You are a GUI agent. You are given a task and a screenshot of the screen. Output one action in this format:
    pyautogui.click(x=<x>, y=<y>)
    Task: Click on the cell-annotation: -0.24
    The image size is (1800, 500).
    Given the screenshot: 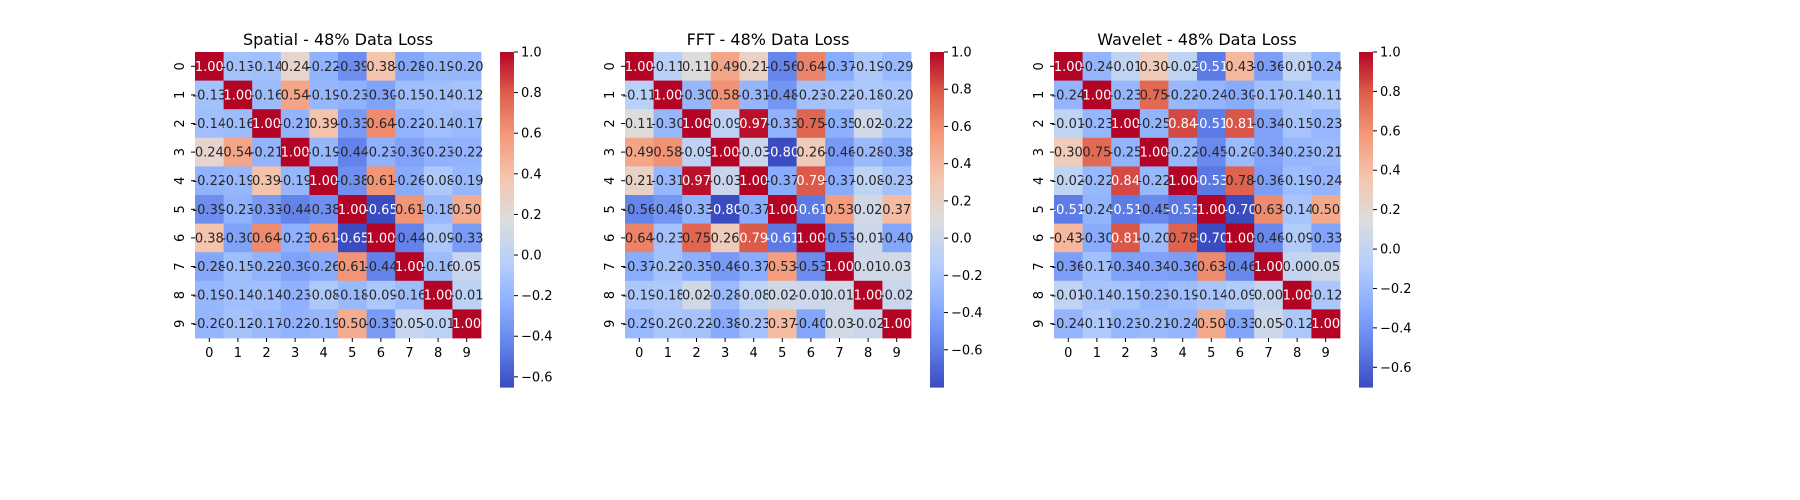 What is the action you would take?
    pyautogui.click(x=1326, y=67)
    